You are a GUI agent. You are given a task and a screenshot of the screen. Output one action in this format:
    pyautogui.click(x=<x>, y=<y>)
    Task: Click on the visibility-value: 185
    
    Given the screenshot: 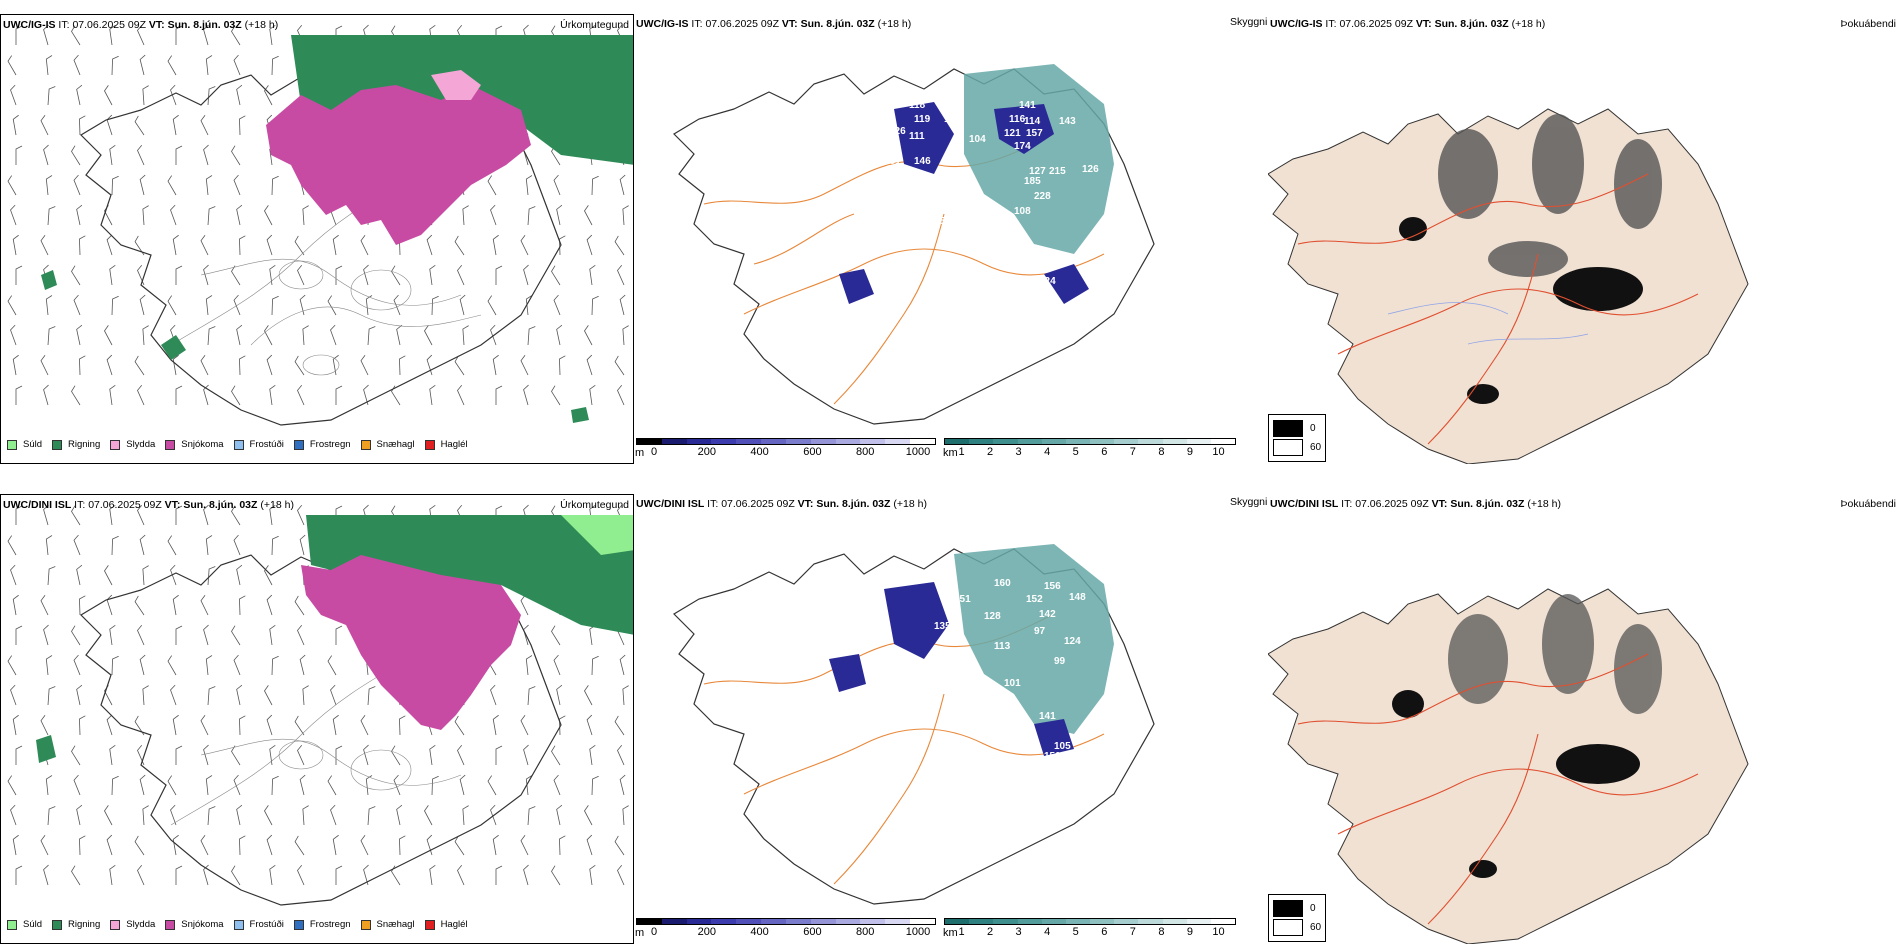 What is the action you would take?
    pyautogui.click(x=1032, y=181)
    